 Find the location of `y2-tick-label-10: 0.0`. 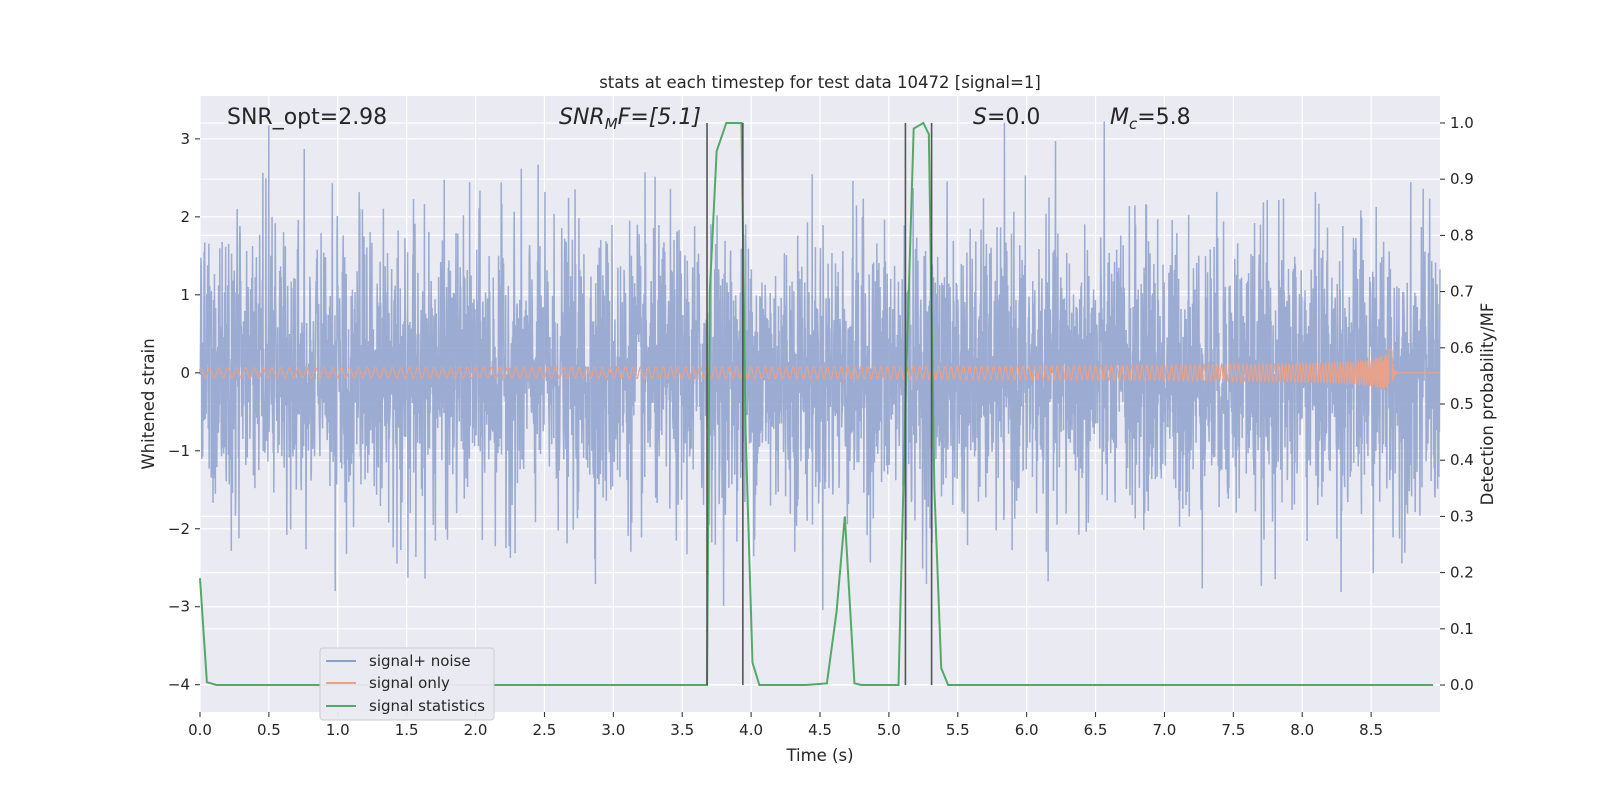

y2-tick-label-10: 0.0 is located at coordinates (1462, 685).